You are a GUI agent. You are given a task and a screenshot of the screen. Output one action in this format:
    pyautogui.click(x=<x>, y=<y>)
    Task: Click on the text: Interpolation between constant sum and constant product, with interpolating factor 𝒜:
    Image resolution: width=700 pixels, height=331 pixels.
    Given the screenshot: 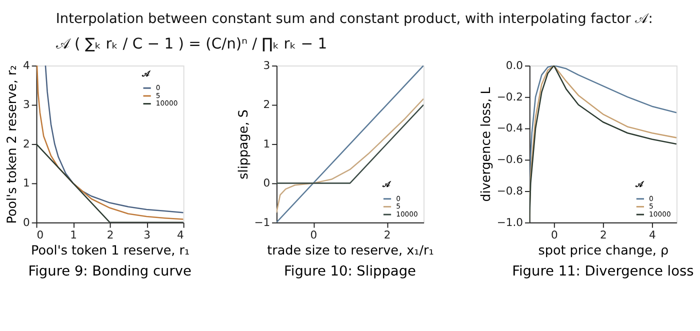 What is the action you would take?
    pyautogui.click(x=354, y=18)
    